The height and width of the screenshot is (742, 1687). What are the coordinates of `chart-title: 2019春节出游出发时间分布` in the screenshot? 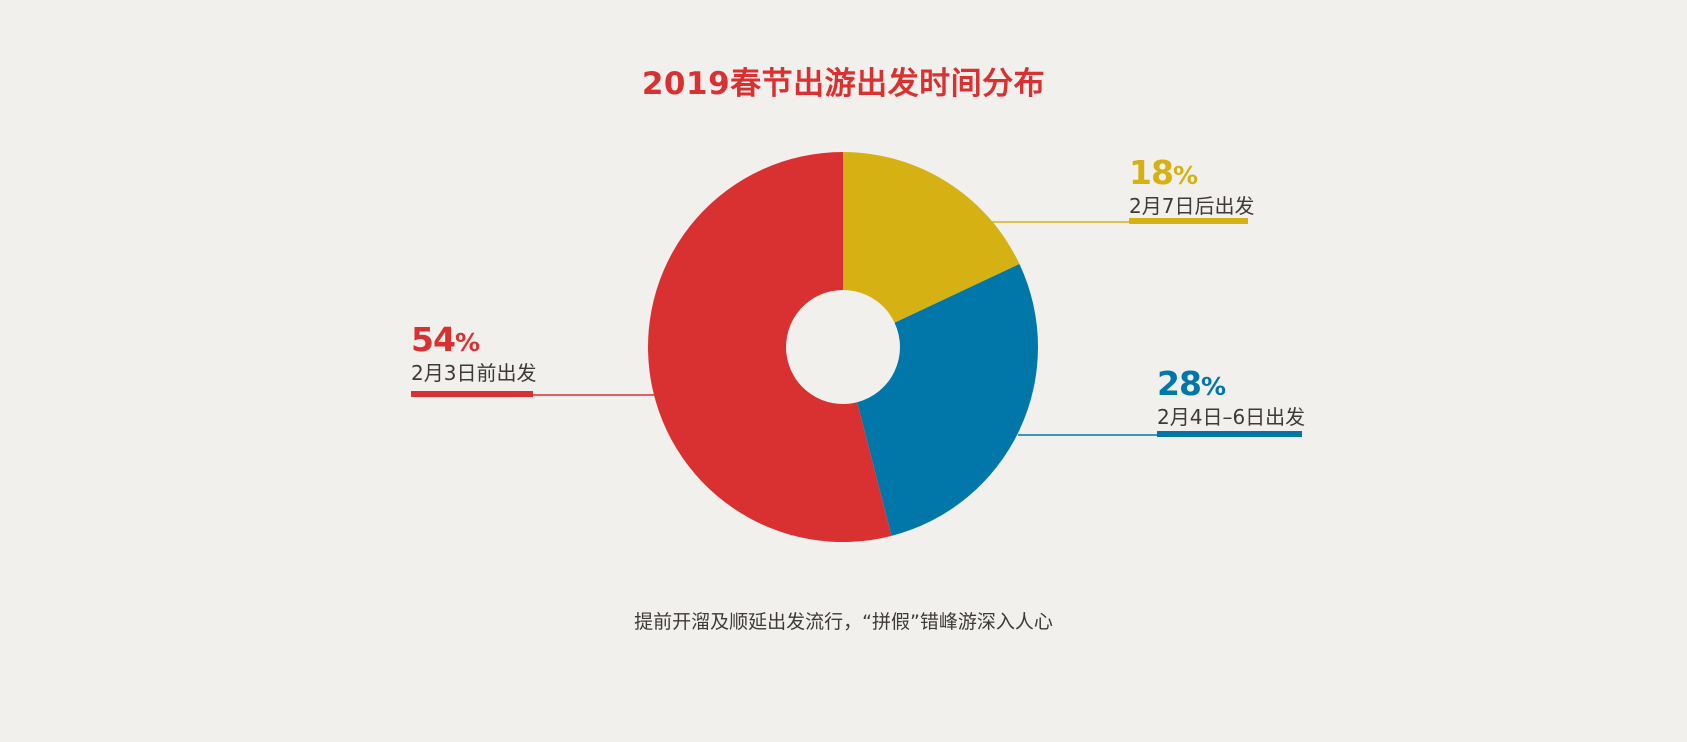 It's located at (843, 84).